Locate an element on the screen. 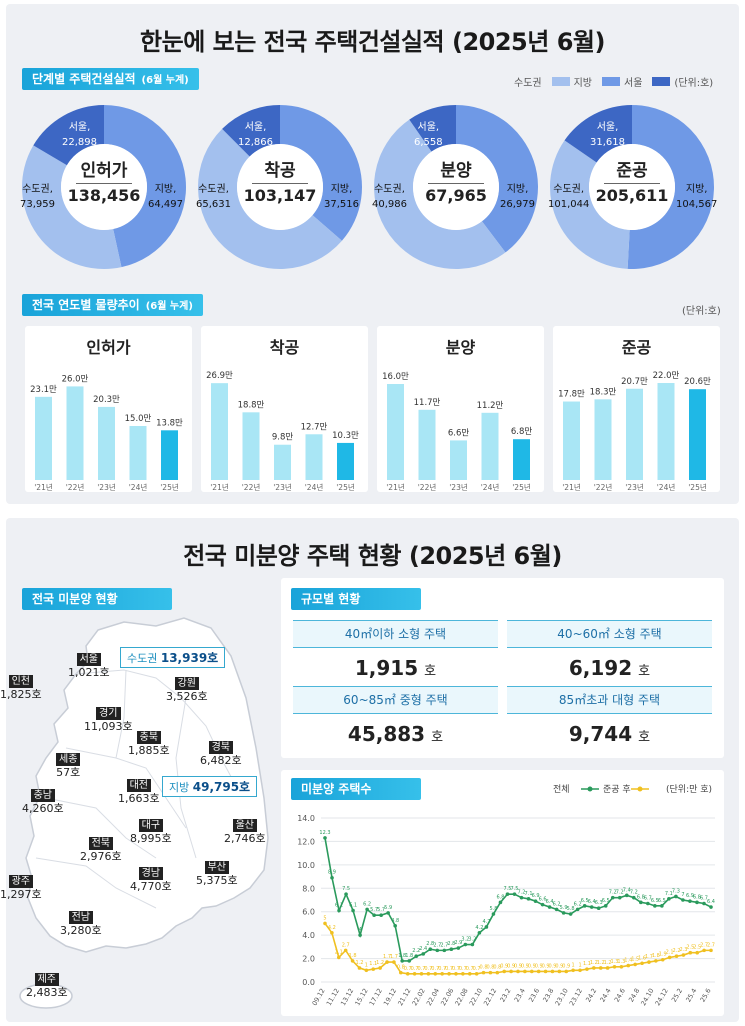 The height and width of the screenshot is (1026, 745). region-value: 1,297호 is located at coordinates (21, 894).